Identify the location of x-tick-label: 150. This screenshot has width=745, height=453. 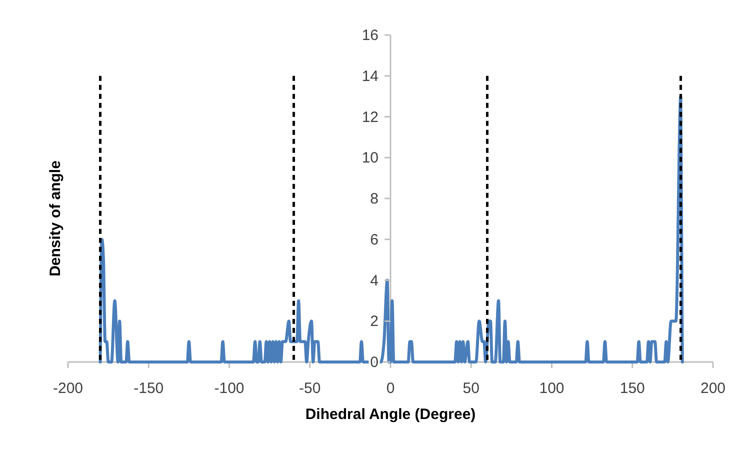
(632, 388).